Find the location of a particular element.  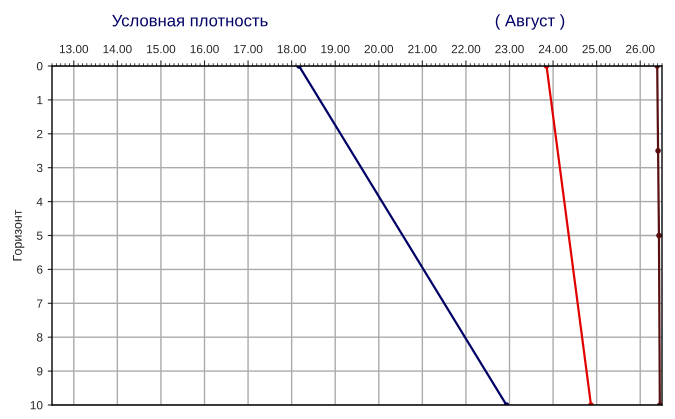

x-tick-label: 17.00 is located at coordinates (248, 49).